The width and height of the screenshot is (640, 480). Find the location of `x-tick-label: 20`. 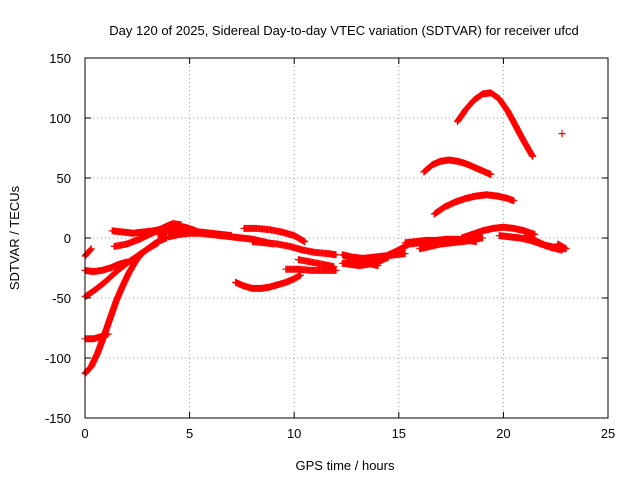

x-tick-label: 20 is located at coordinates (503, 433).